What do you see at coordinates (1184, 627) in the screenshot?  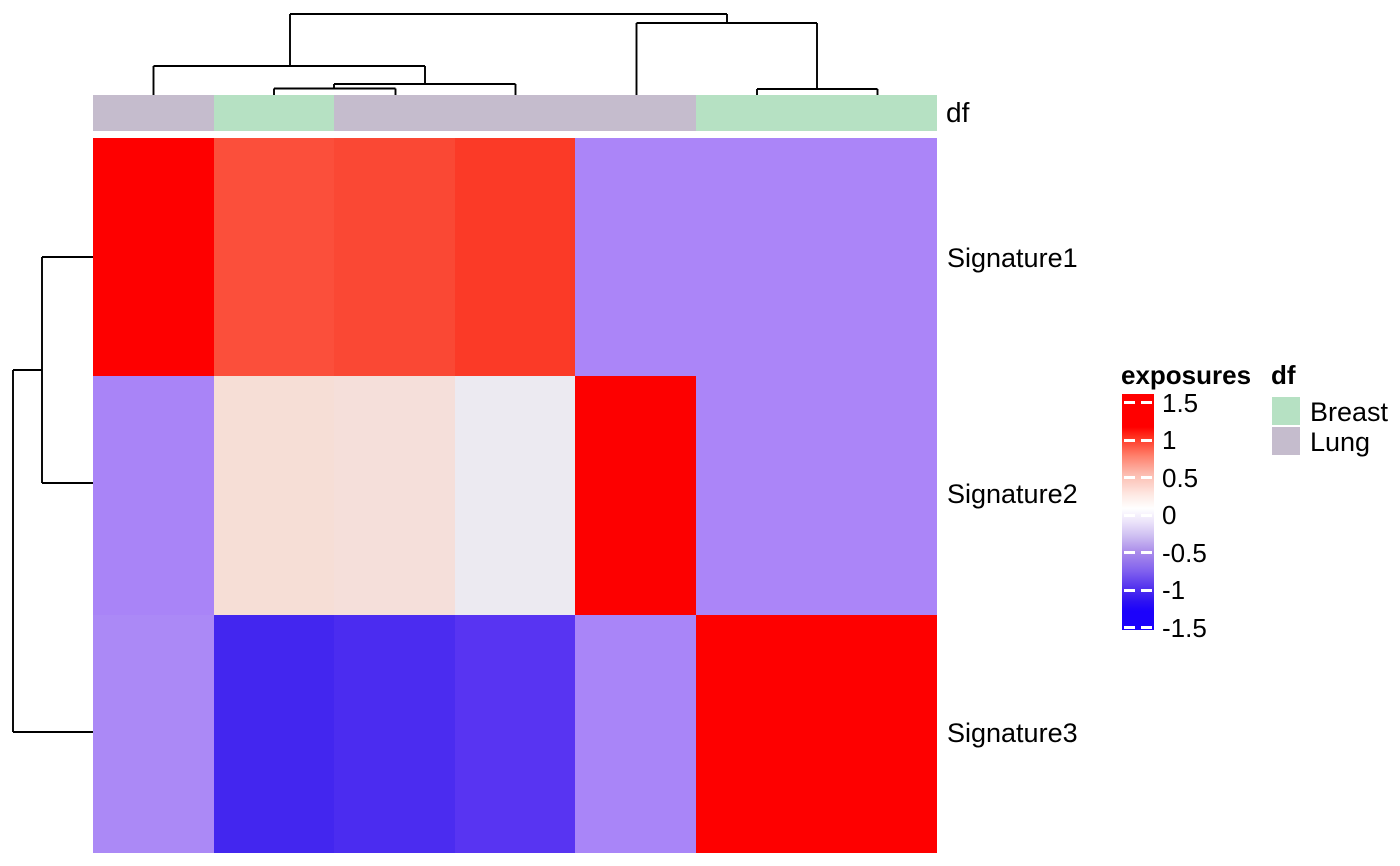 I see `colorbar-tick-label--1.5: -1.5` at bounding box center [1184, 627].